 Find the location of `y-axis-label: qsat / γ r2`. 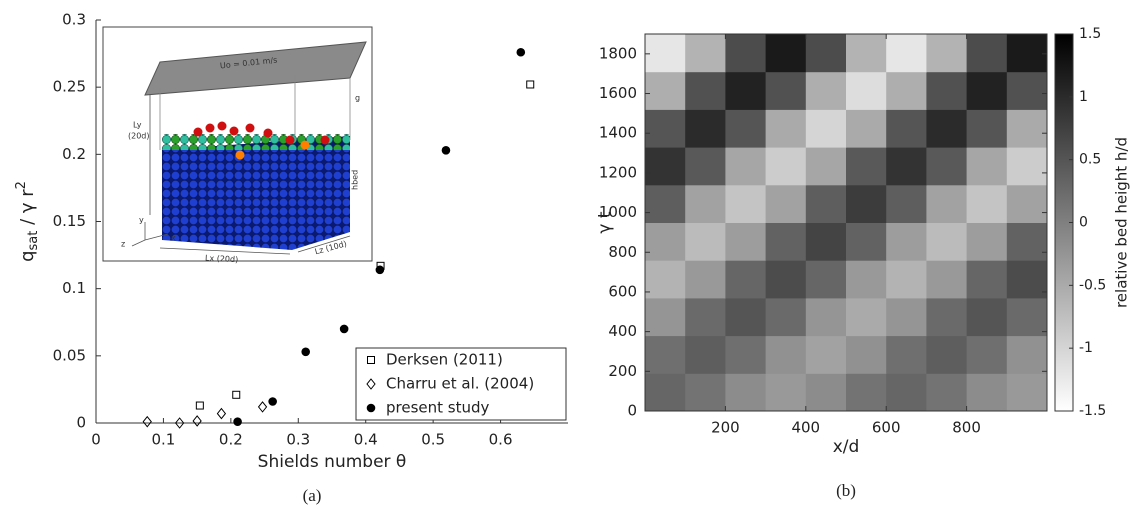

y-axis-label: qsat / γ r2 is located at coordinates (27, 221).